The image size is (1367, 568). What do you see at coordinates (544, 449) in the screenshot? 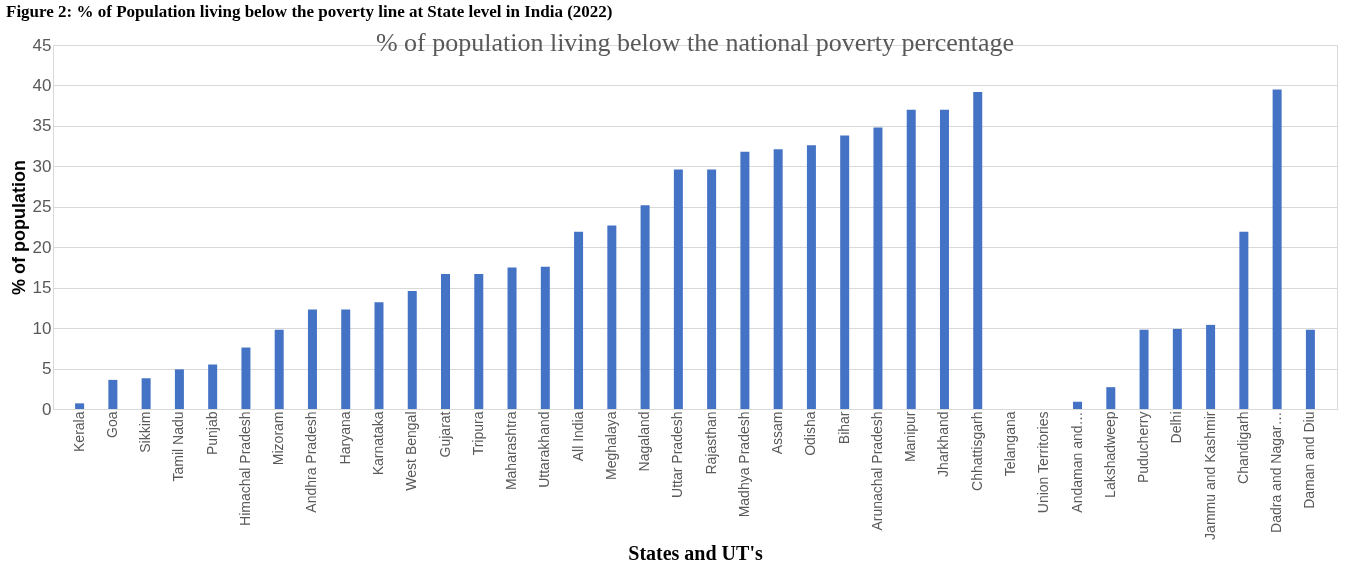
I see `x-tick-label: Uttarakhand` at bounding box center [544, 449].